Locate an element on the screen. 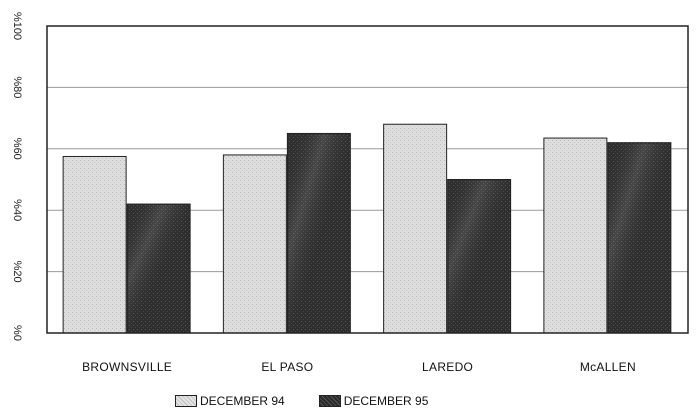 Image resolution: width=697 pixels, height=413 pixels. x-category-label: BROWNSVILLE is located at coordinates (127, 367).